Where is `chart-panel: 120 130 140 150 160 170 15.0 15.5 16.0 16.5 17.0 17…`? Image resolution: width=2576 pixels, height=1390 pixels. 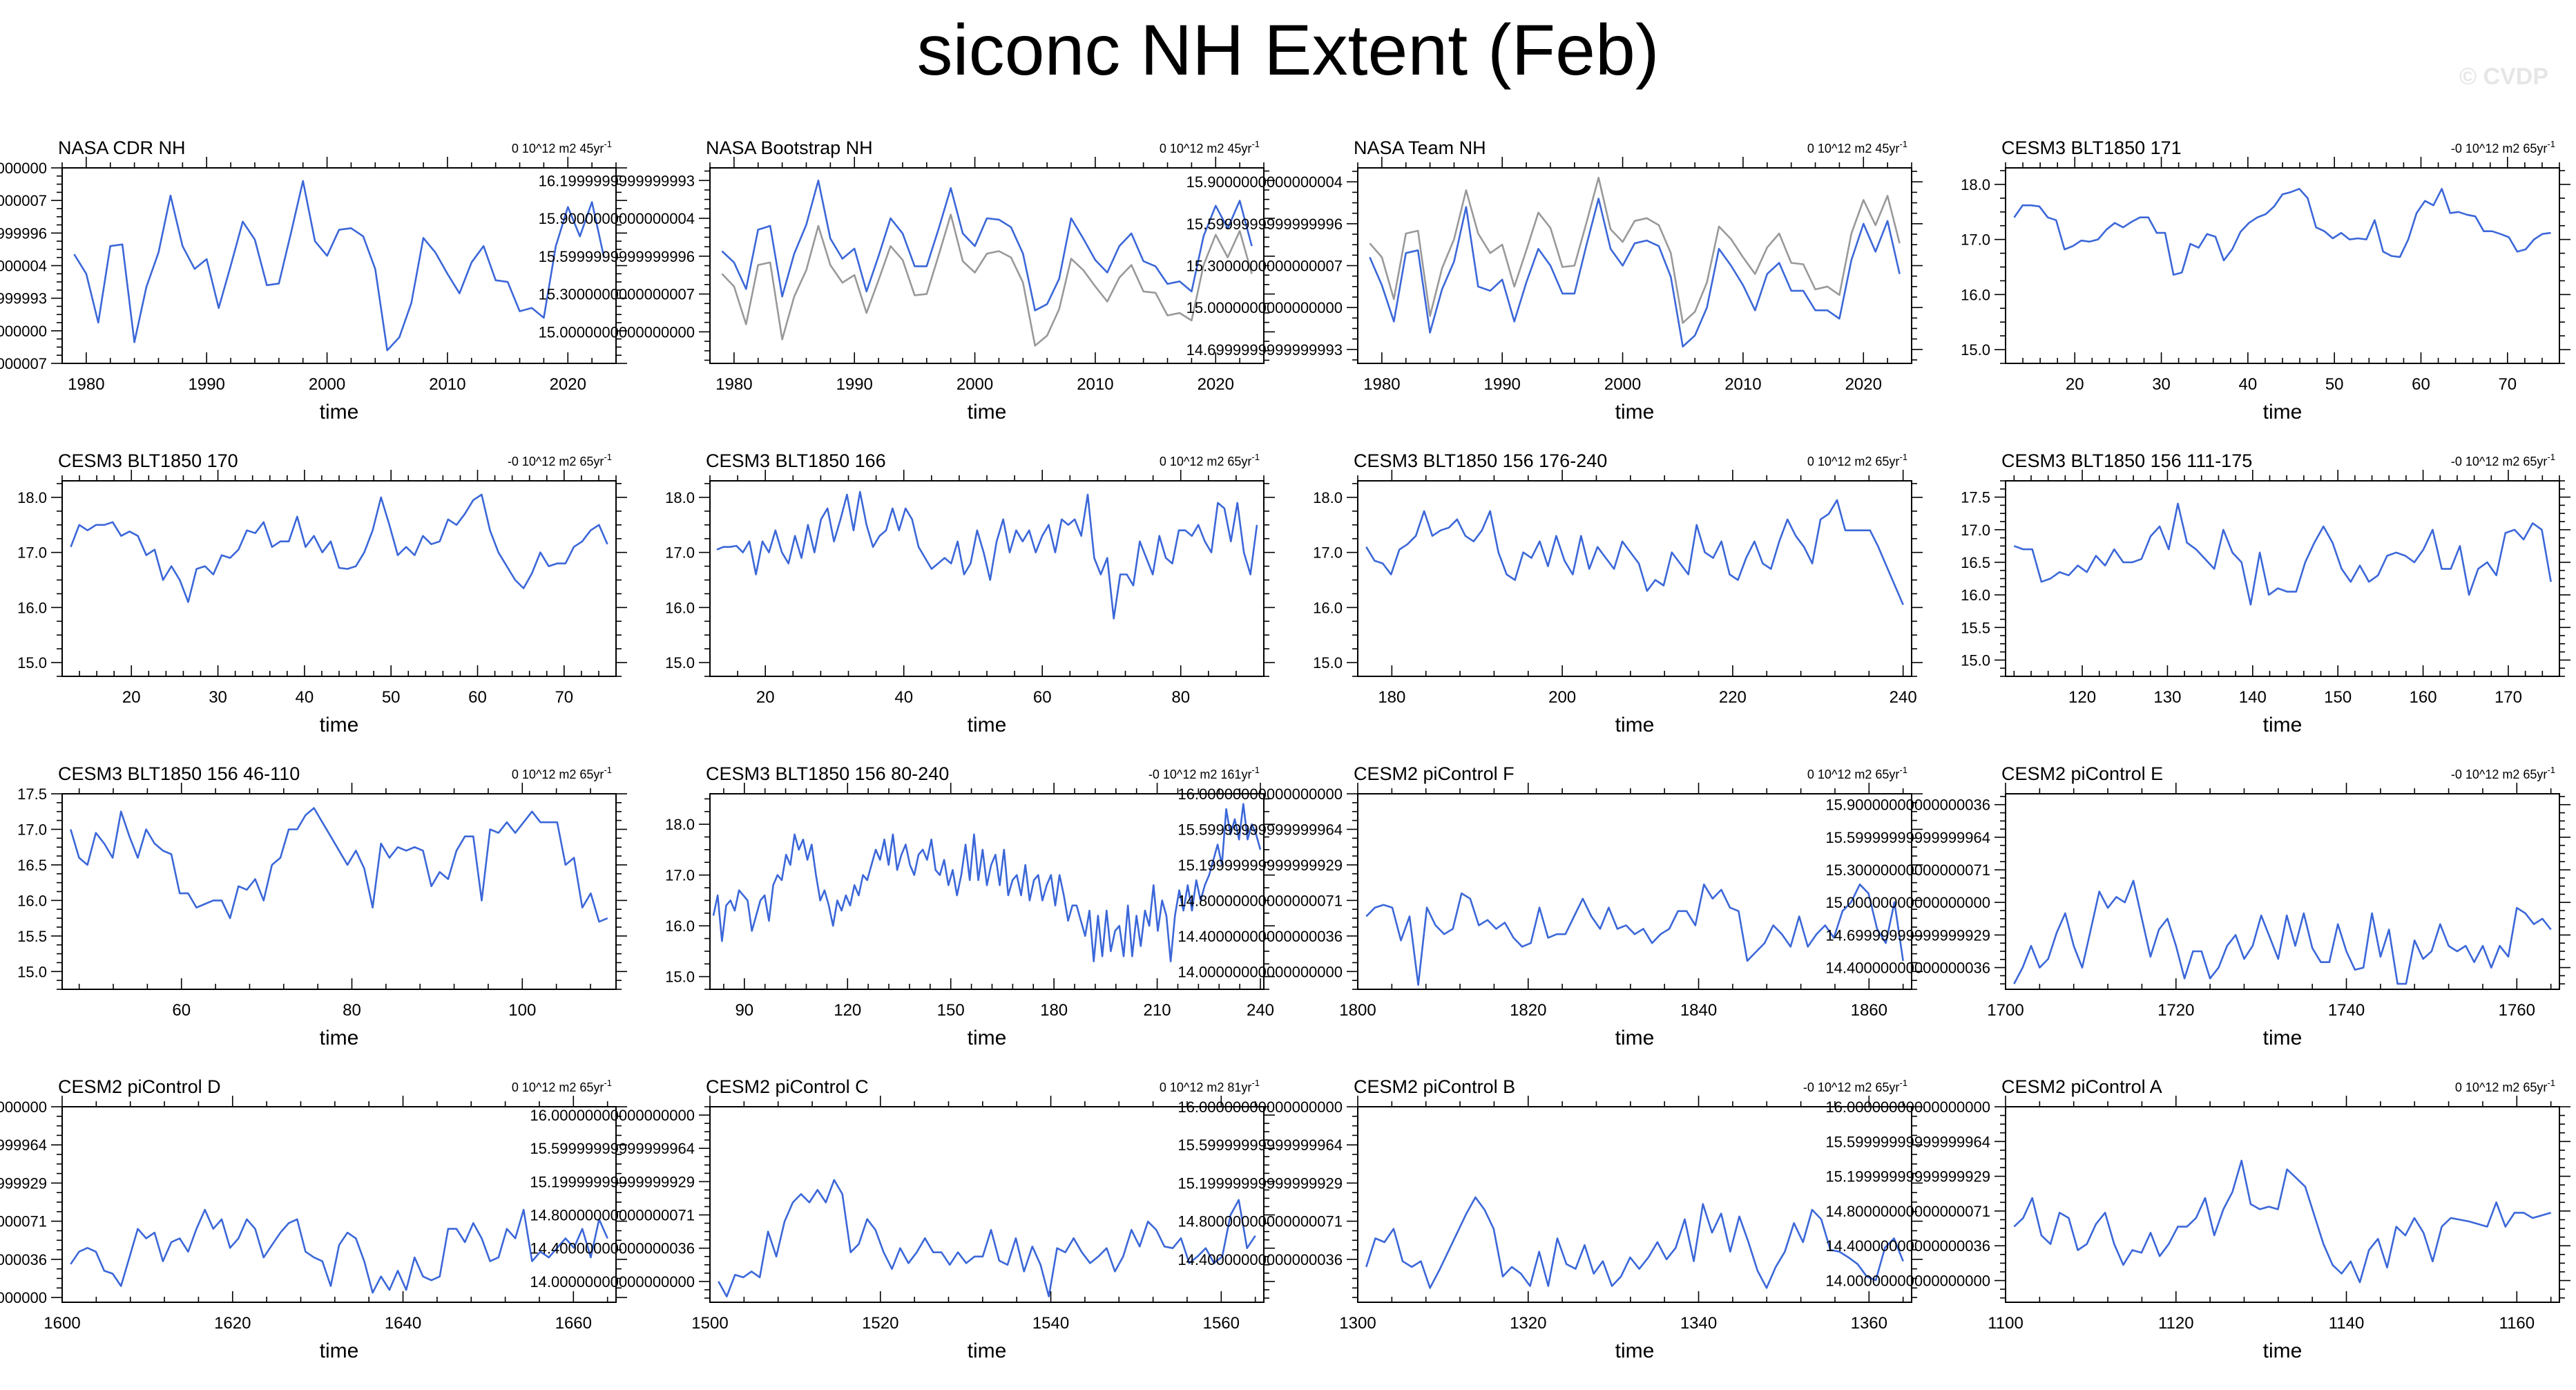 chart-panel: 120 130 140 150 160 170 15.0 15.5 16.0 16.5 17.0 17… is located at coordinates (2265, 593).